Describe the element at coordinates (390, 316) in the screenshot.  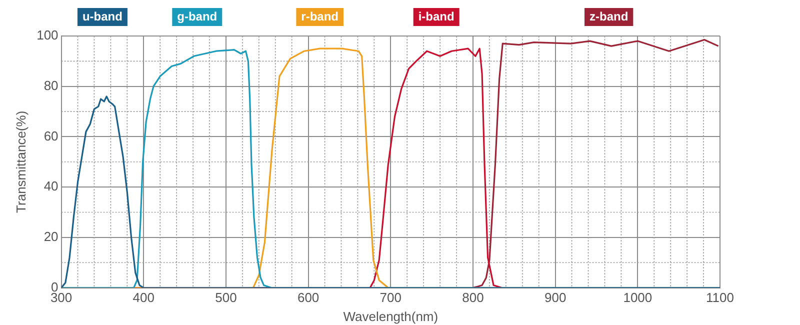
I see `x-axis-title: Wavelength(nm)` at that location.